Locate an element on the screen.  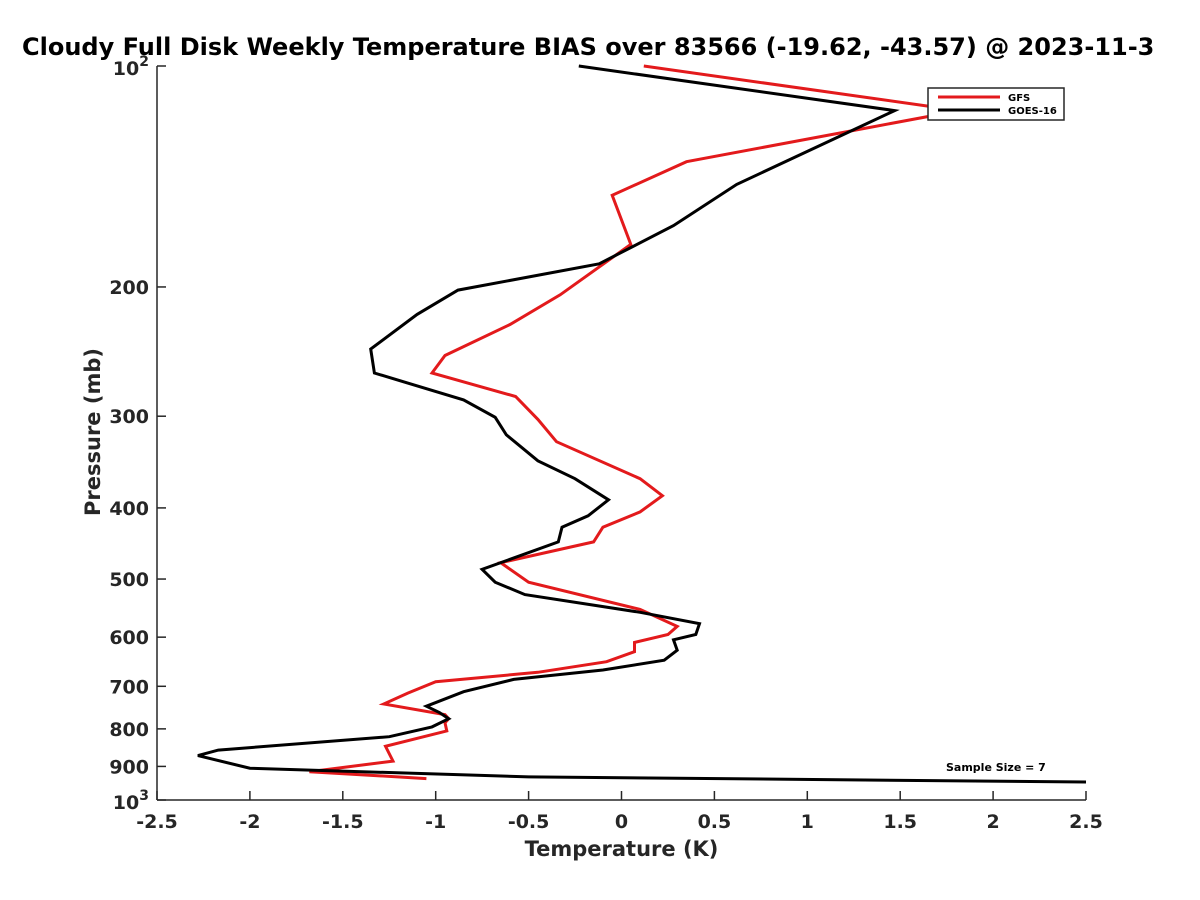
y-tick-label: 500 is located at coordinates (129, 580).